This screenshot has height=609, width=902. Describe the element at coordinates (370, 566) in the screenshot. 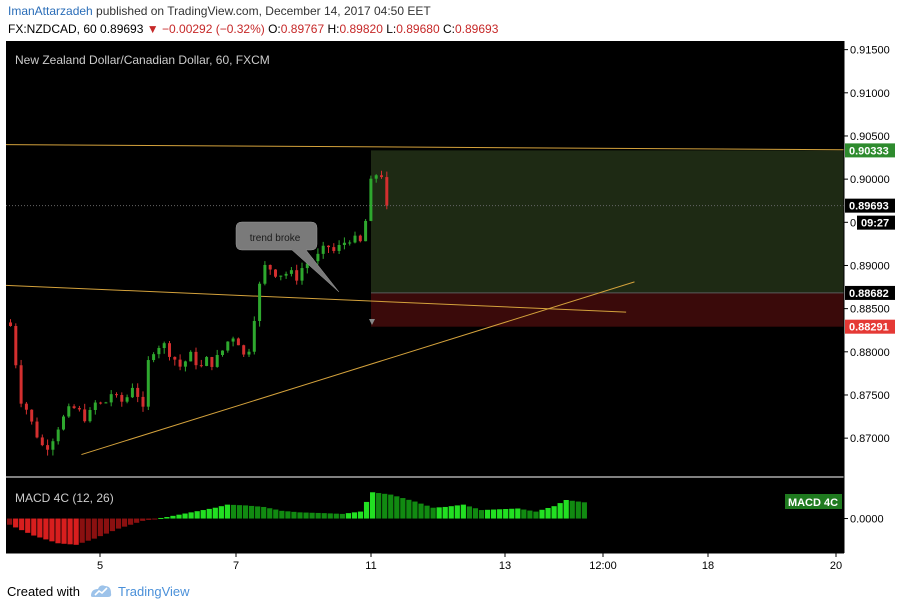

I see `x-tick-label: 11` at that location.